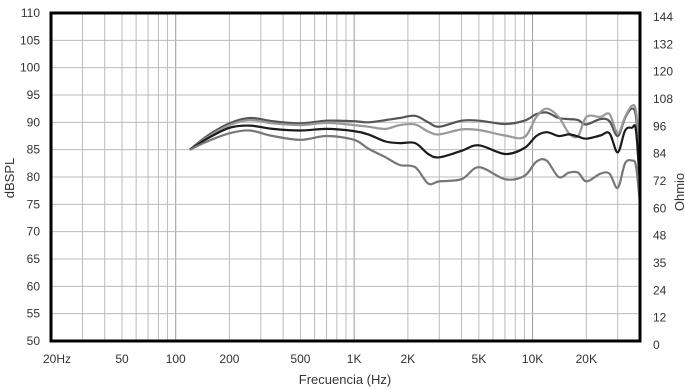 The image size is (685, 389). Describe the element at coordinates (34, 177) in the screenshot. I see `y-tick-label: 80` at that location.